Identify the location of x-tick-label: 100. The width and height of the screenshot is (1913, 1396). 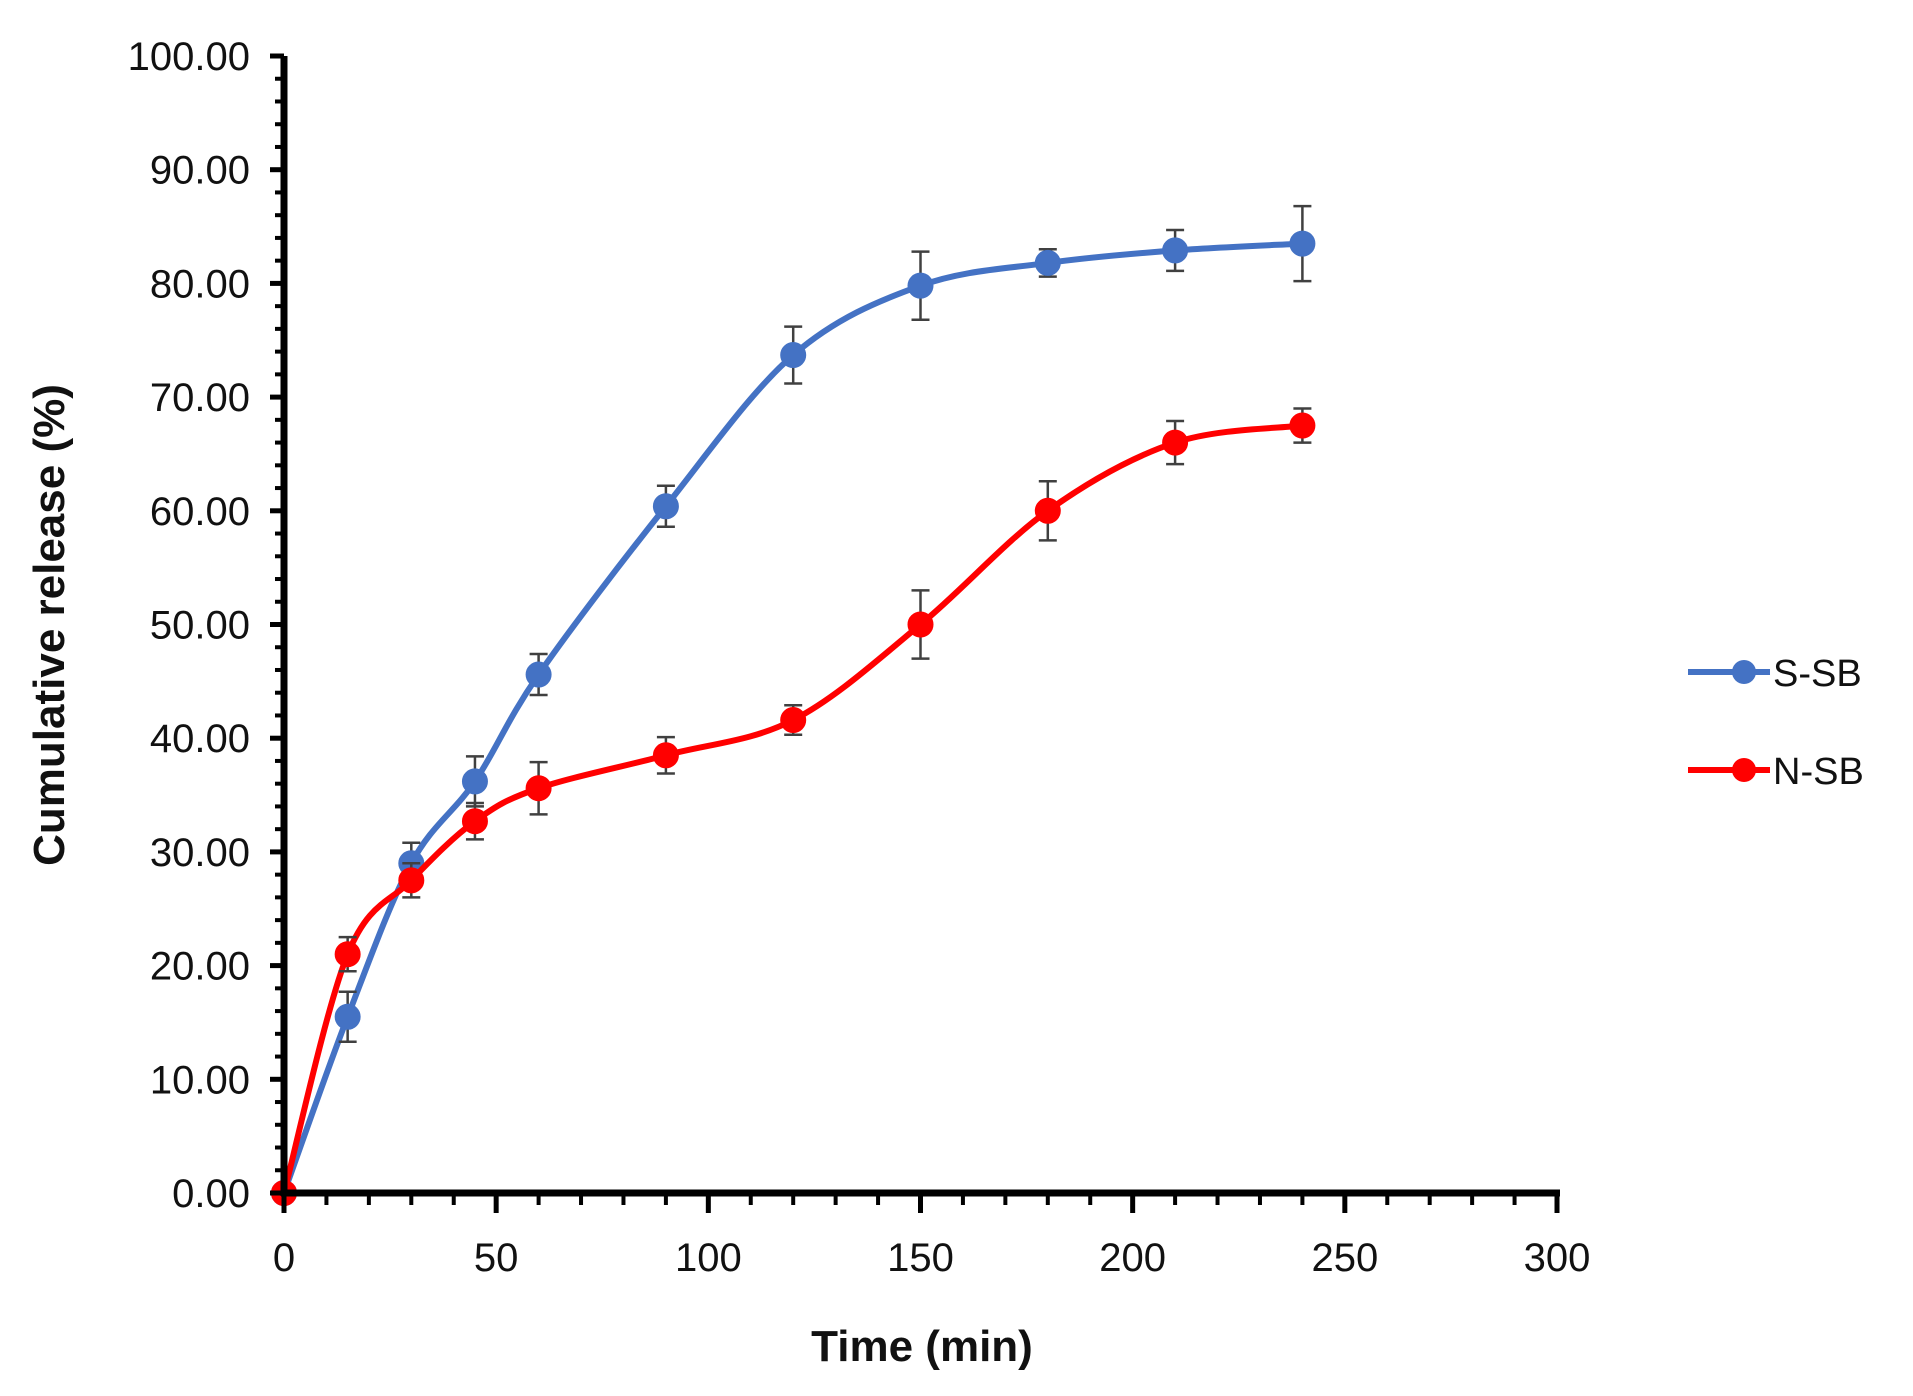
(708, 1258).